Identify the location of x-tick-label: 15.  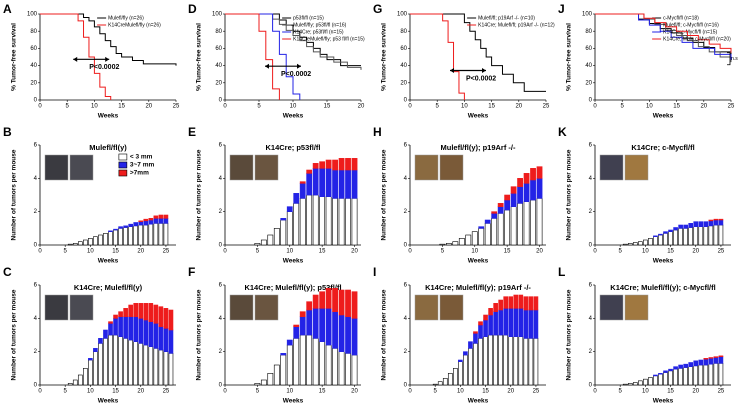
(322, 252).